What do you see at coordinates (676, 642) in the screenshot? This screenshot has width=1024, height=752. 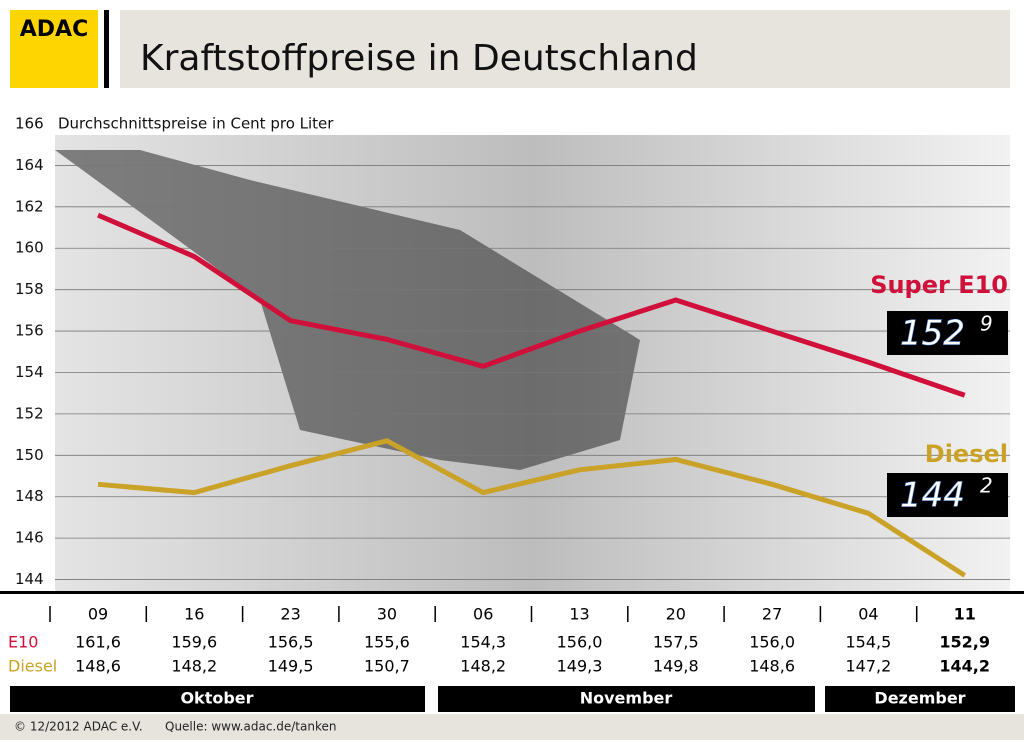 I see `value-label: 157,5` at bounding box center [676, 642].